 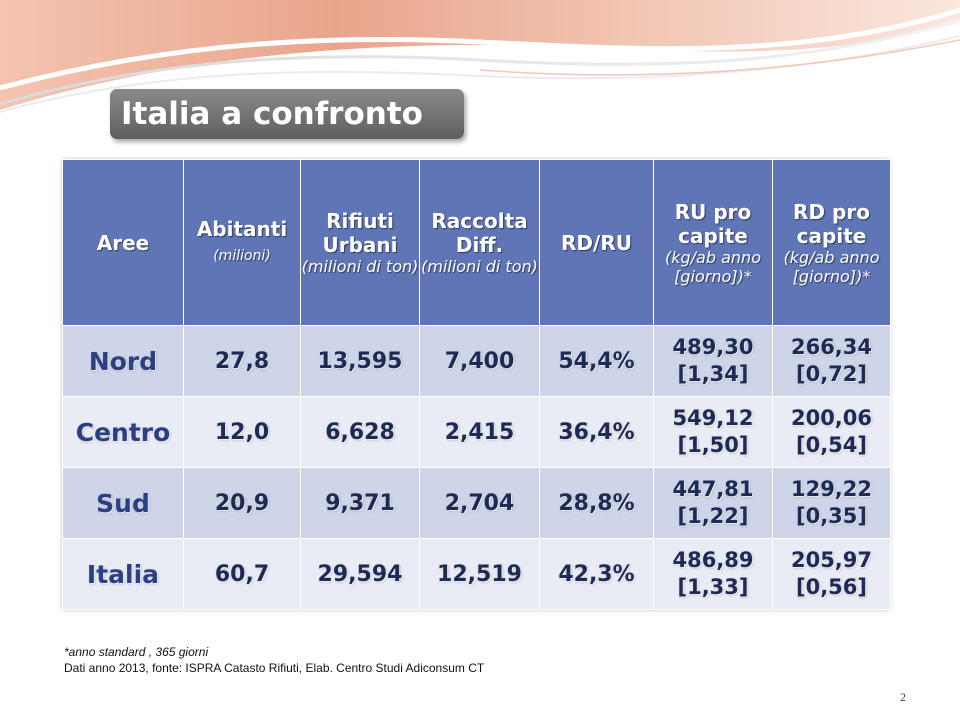 I want to click on cell-abitanti: 20,9, so click(x=242, y=503).